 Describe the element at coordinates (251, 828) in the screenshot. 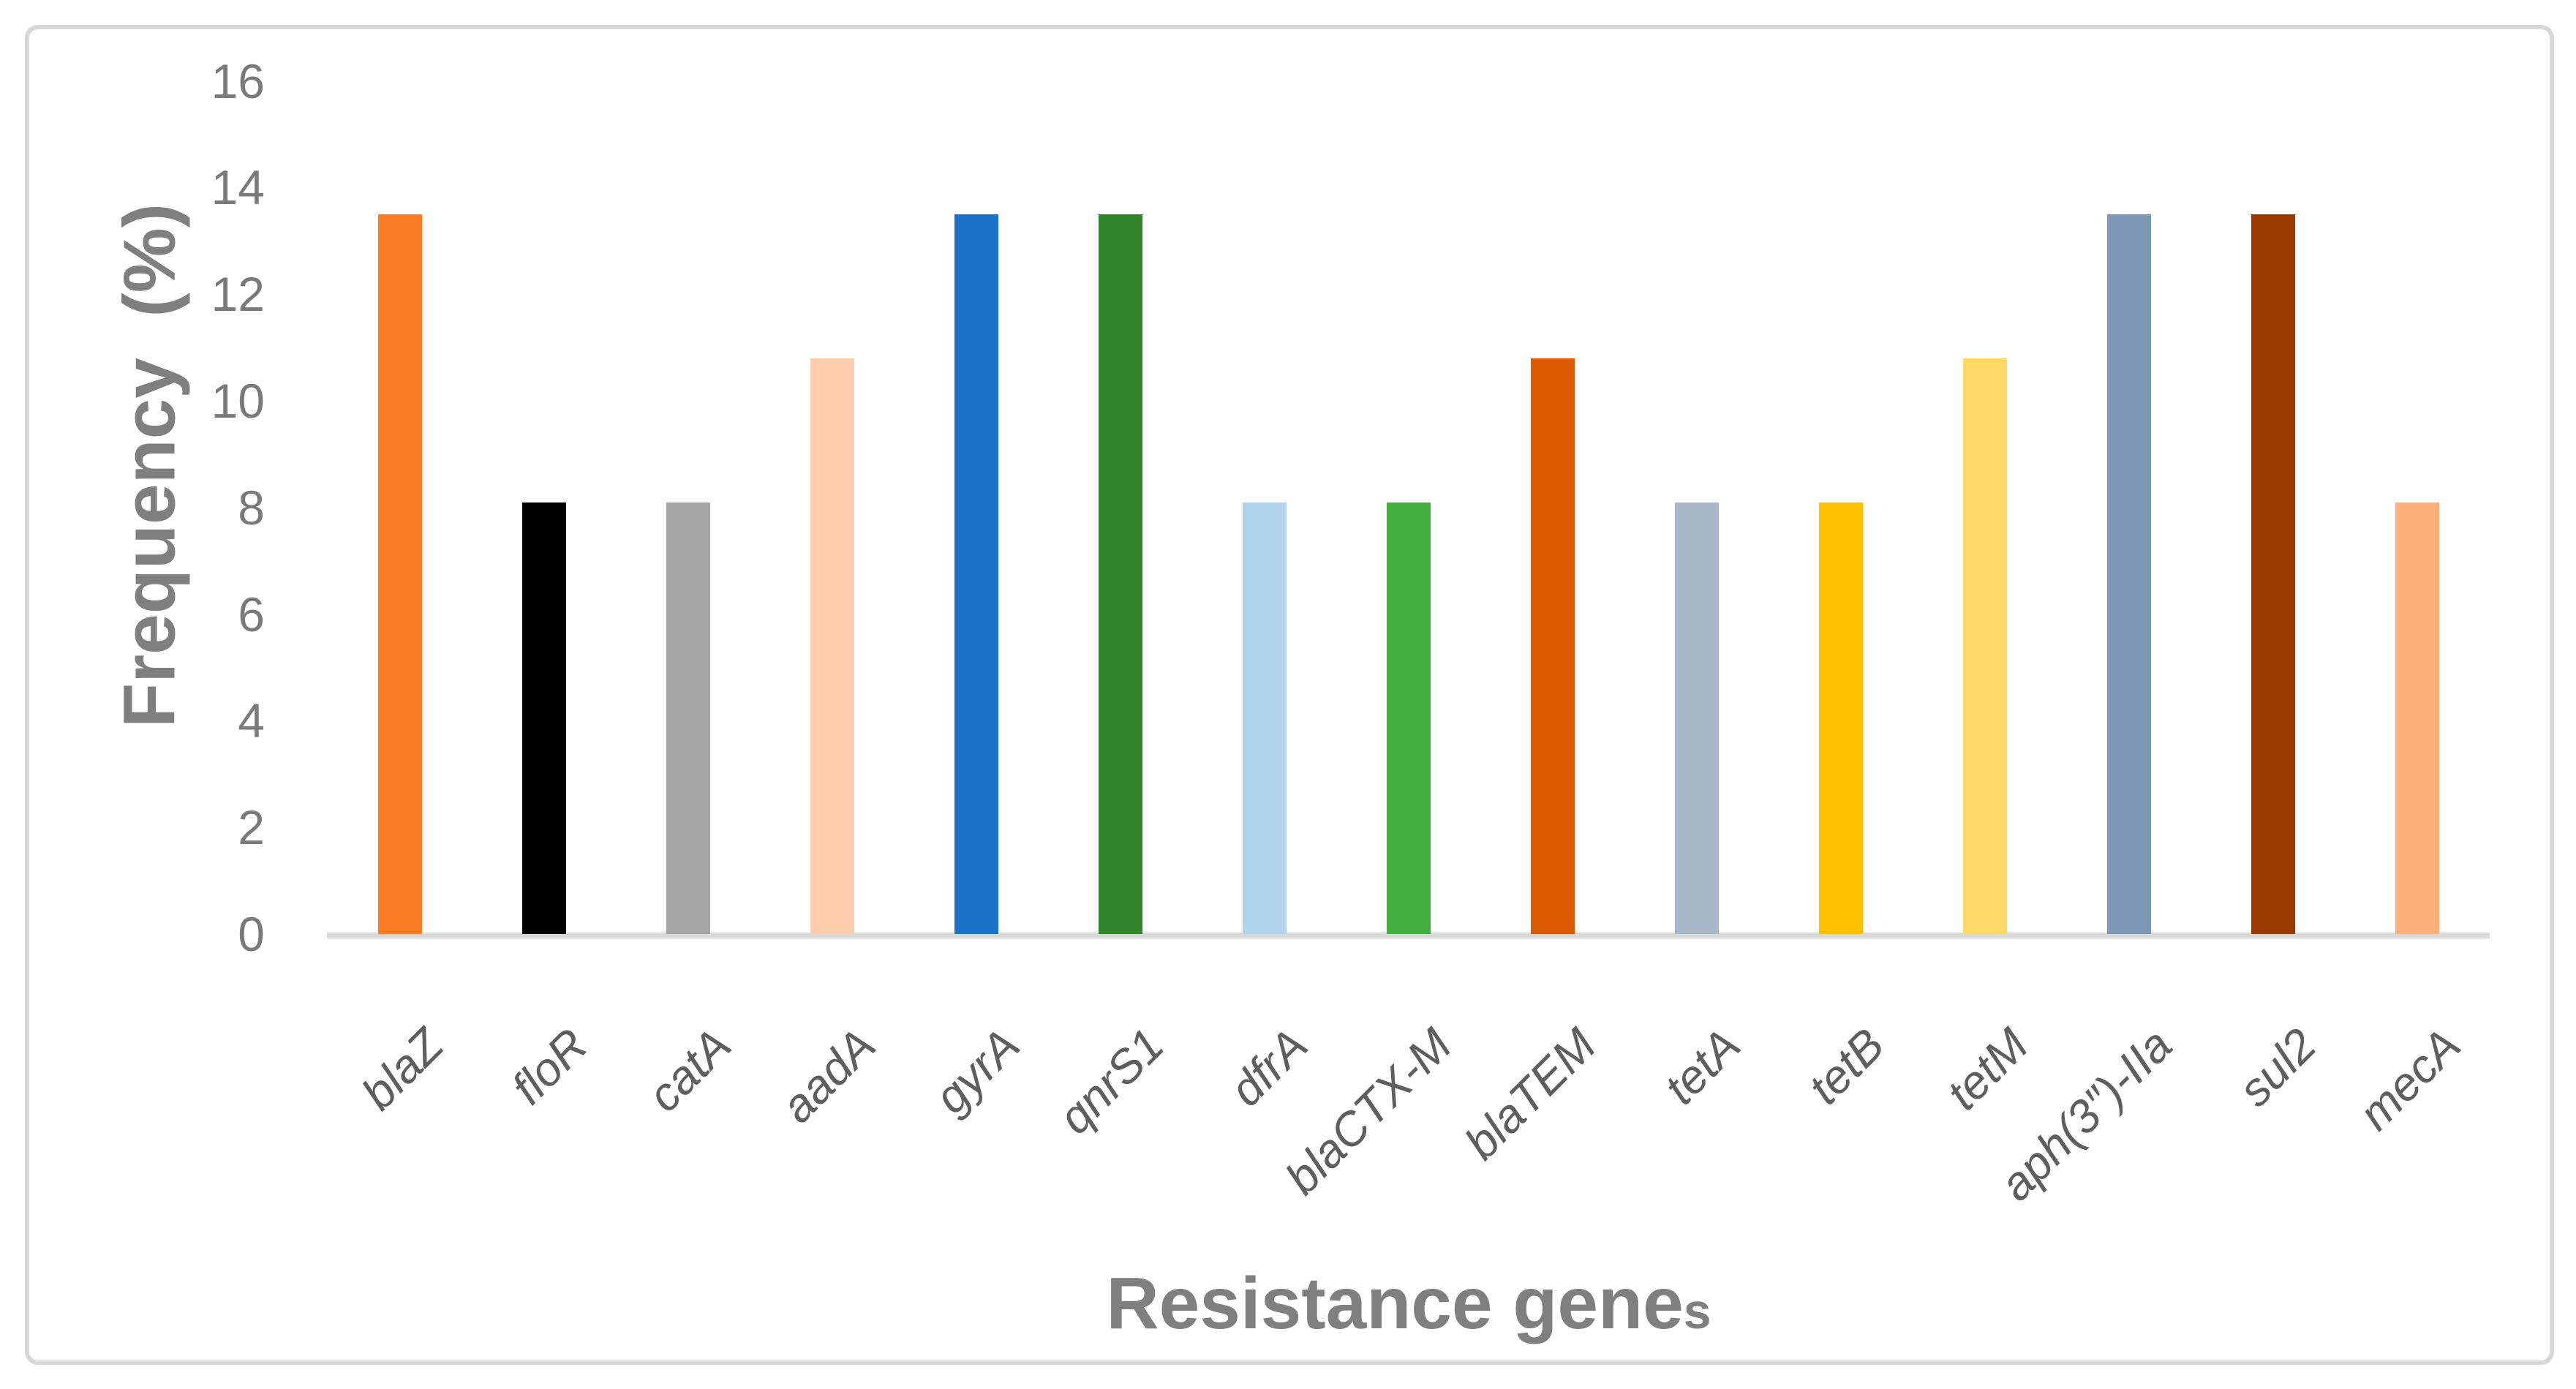

I see `y-tick-label-2: 2` at that location.